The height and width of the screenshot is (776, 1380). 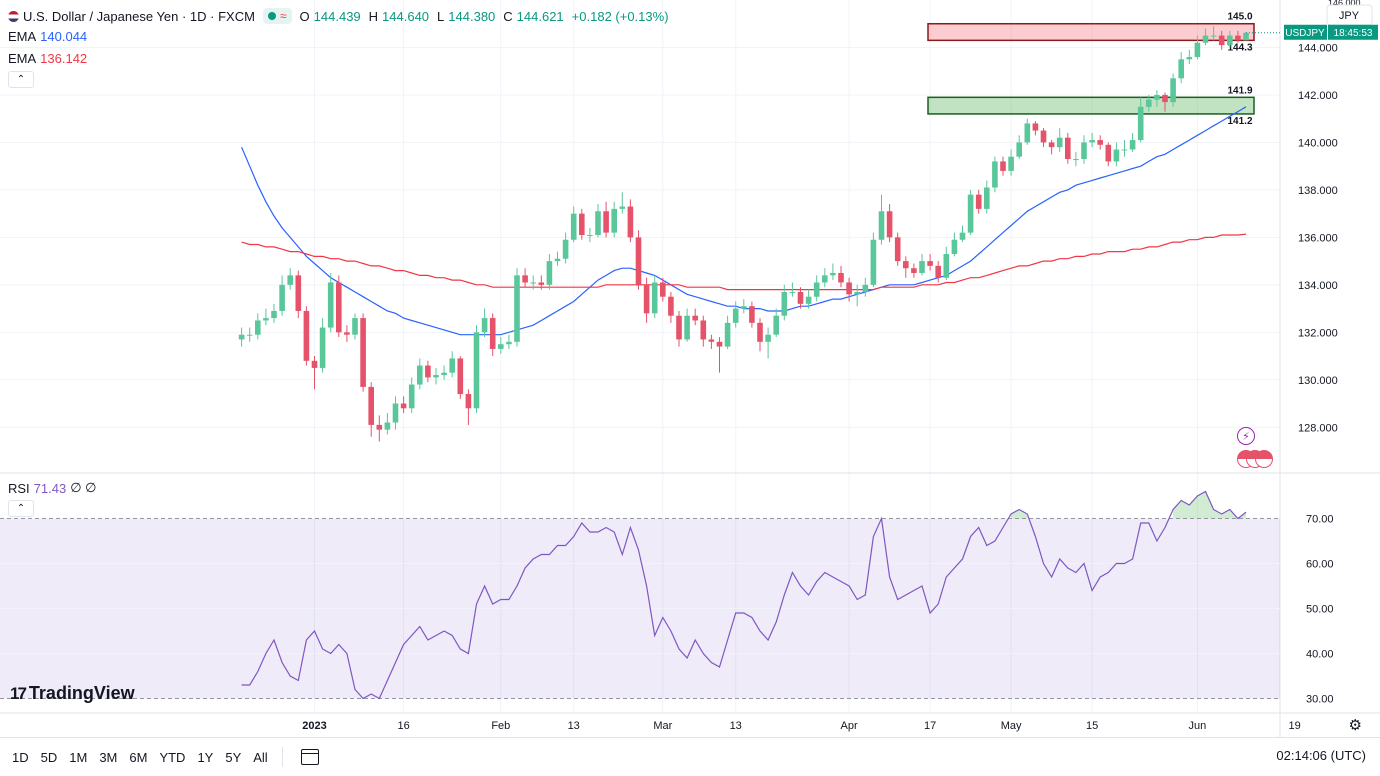 What do you see at coordinates (20, 757) in the screenshot?
I see `timeframe-1d: 1D` at bounding box center [20, 757].